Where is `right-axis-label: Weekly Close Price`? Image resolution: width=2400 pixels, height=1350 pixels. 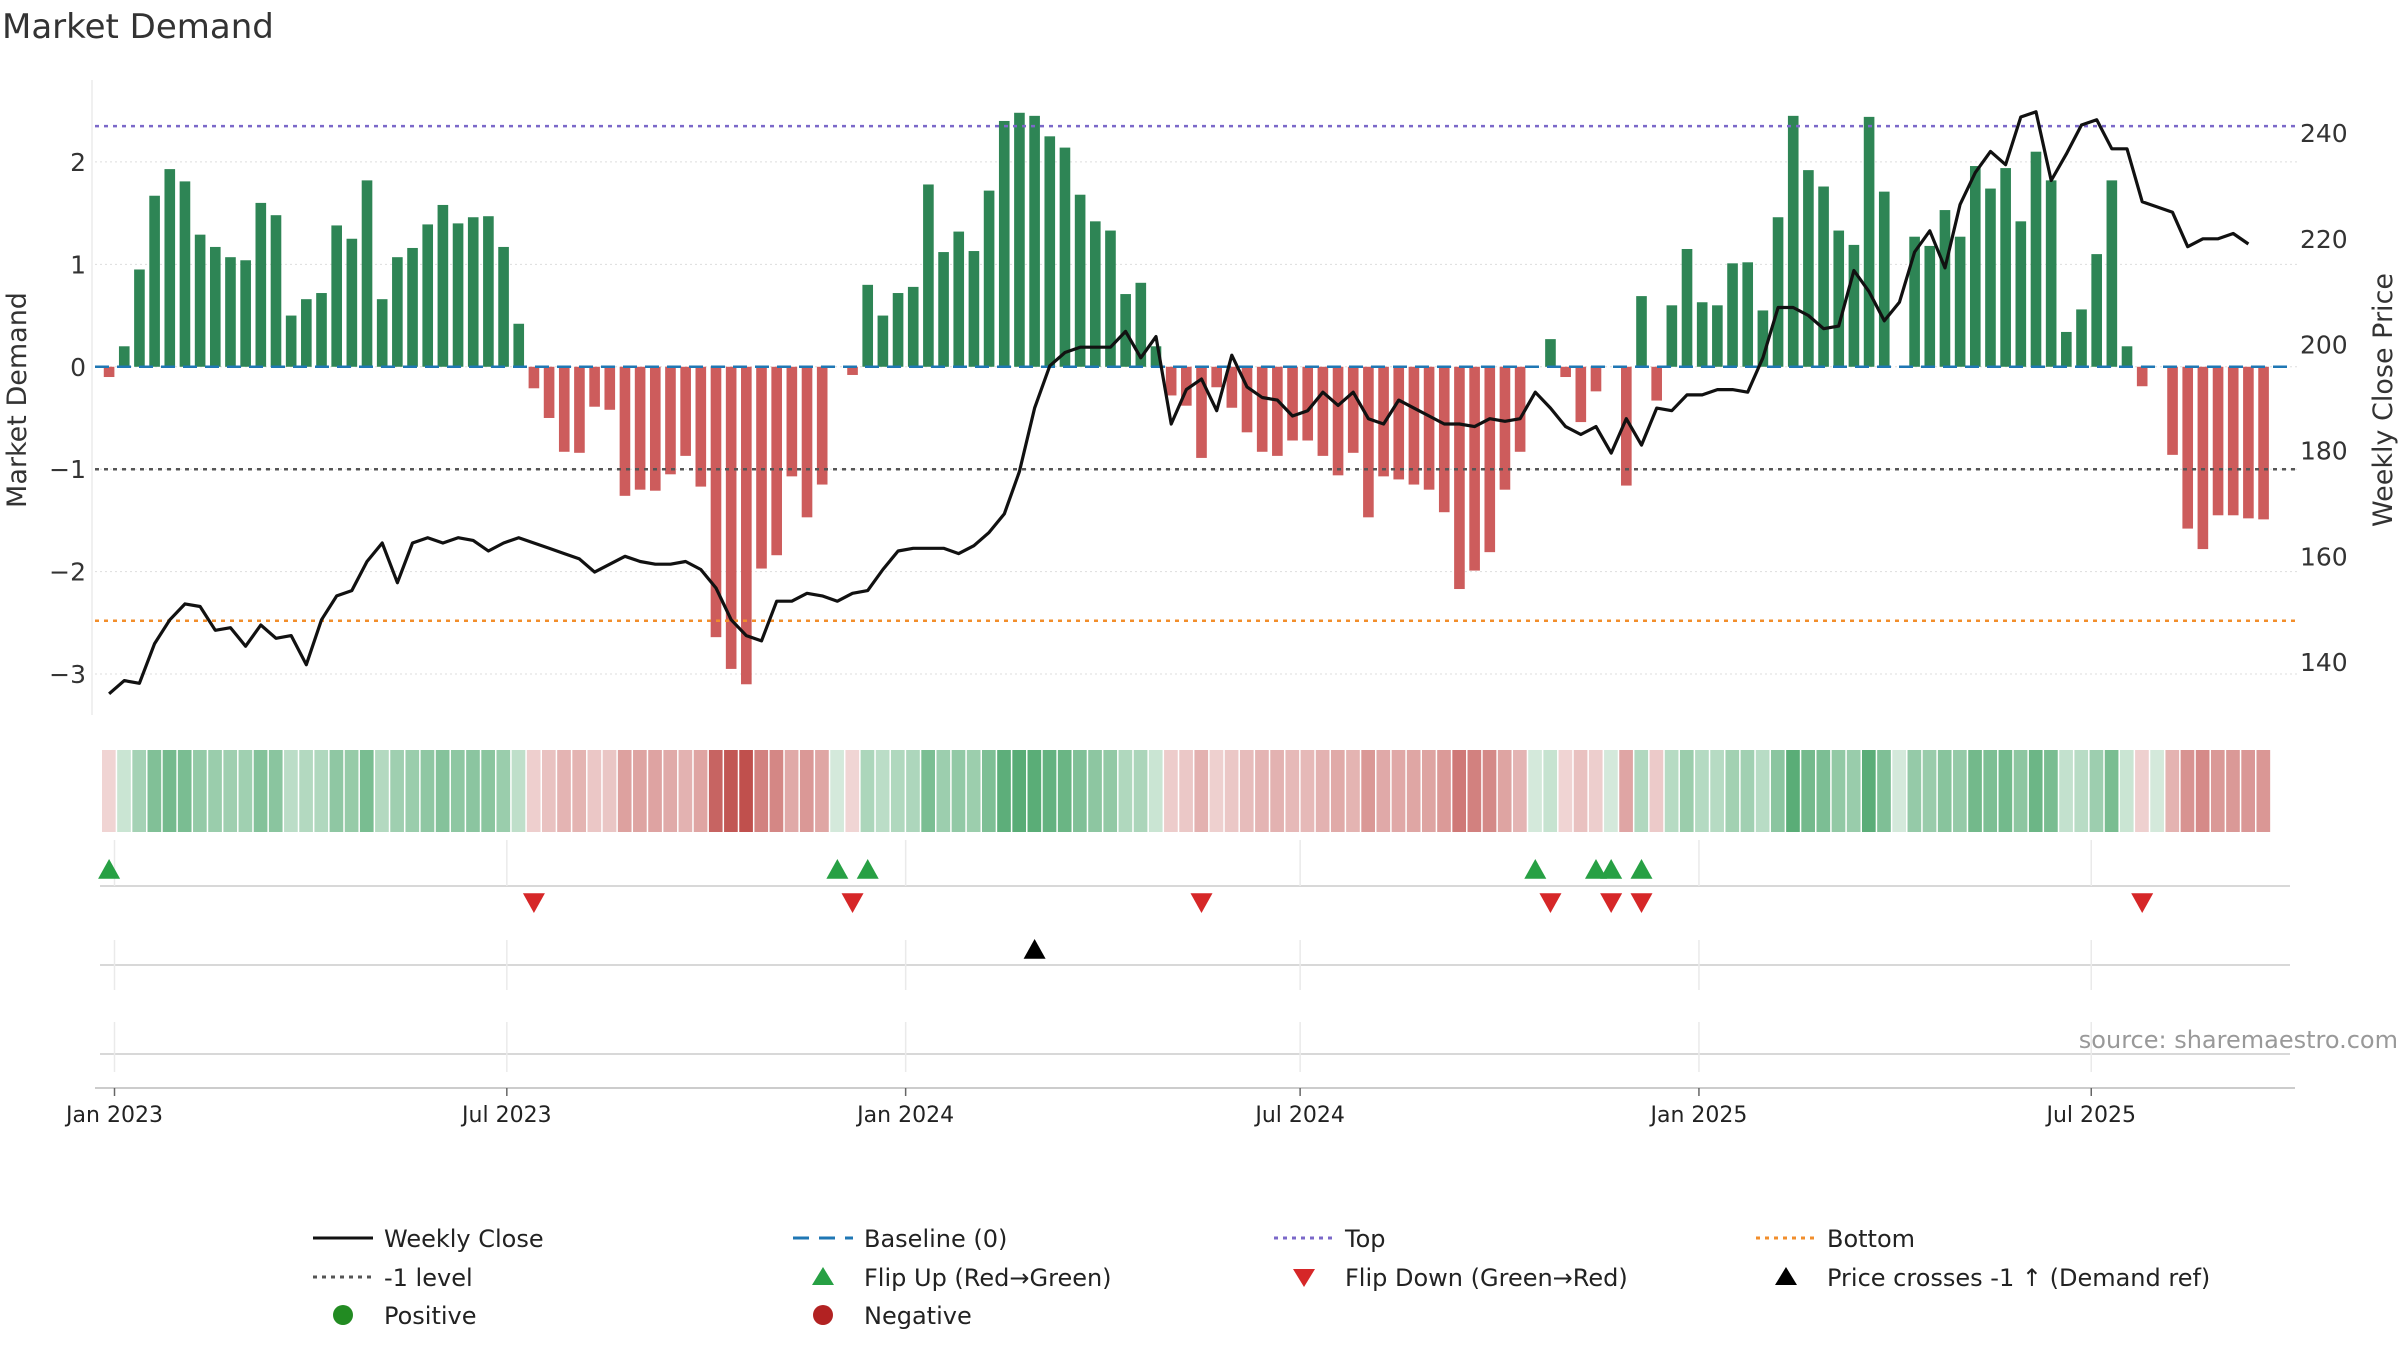
right-axis-label: Weekly Close Price is located at coordinates (2383, 400).